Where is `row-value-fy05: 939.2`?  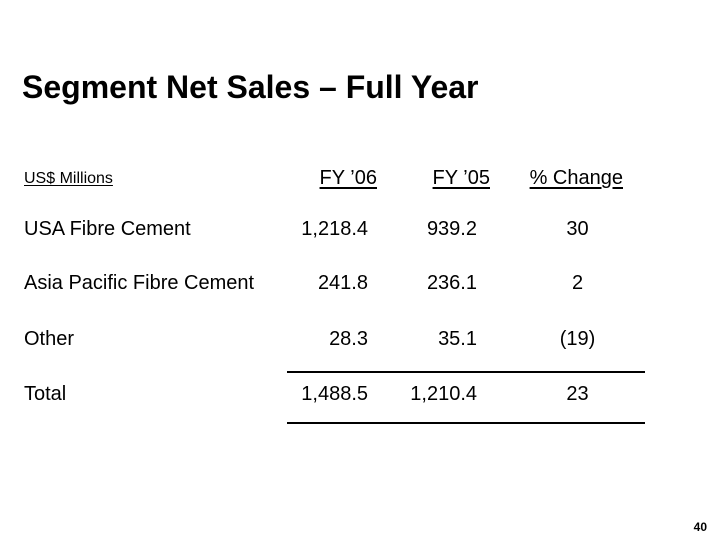
row-value-fy05: 939.2 is located at coordinates (451, 229).